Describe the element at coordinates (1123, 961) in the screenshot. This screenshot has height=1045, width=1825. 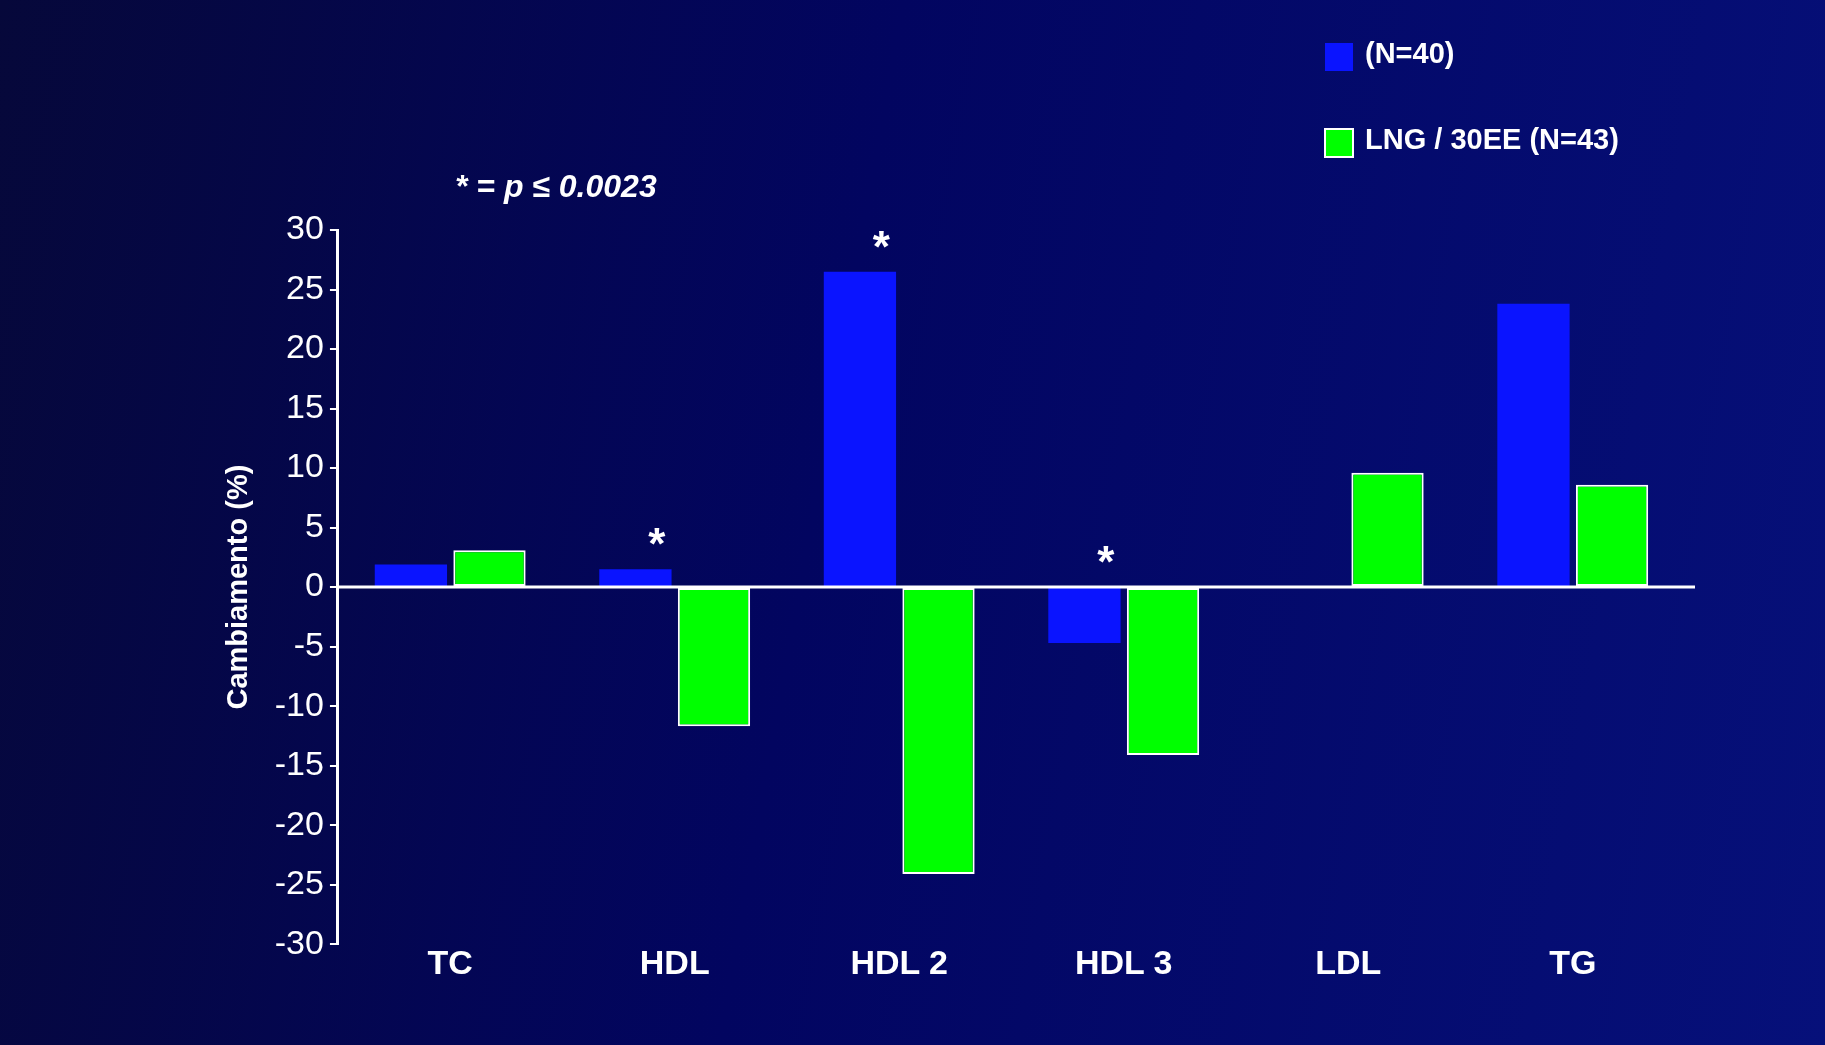
I see `x-tick-label: HDL 3` at that location.